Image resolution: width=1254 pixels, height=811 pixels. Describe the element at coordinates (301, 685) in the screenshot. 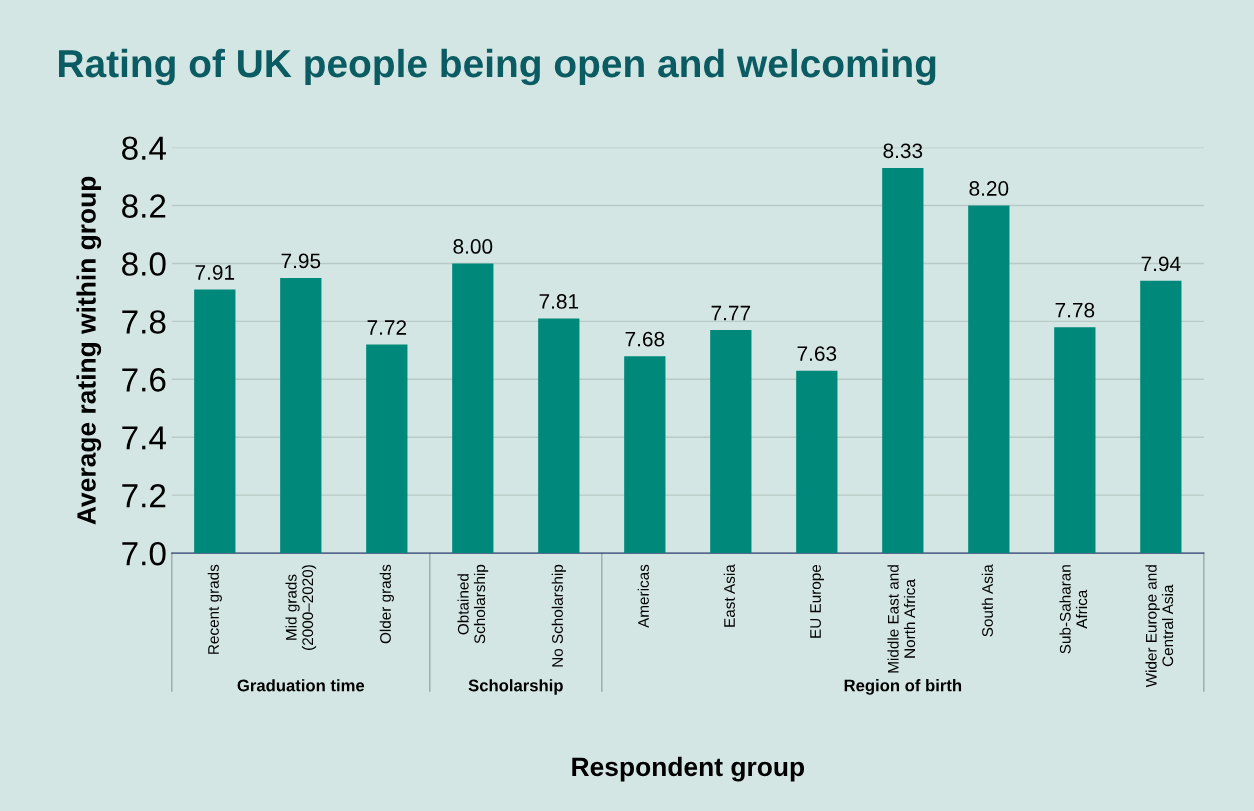

I see `text: Graduation time` at that location.